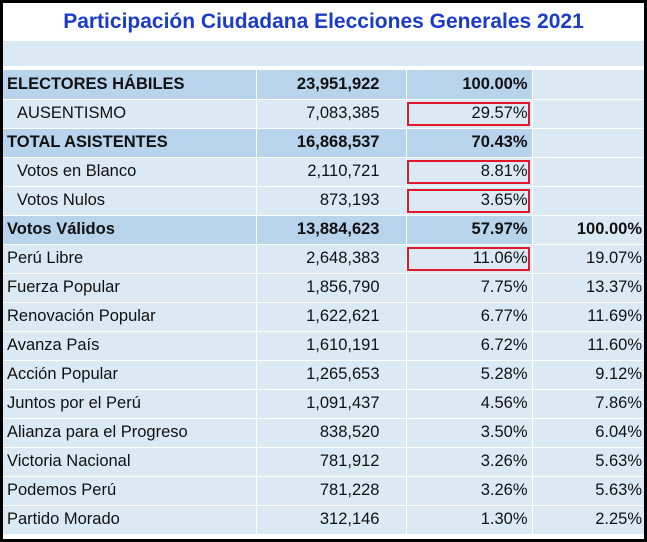  I want to click on row-percent: 7.75%, so click(468, 287).